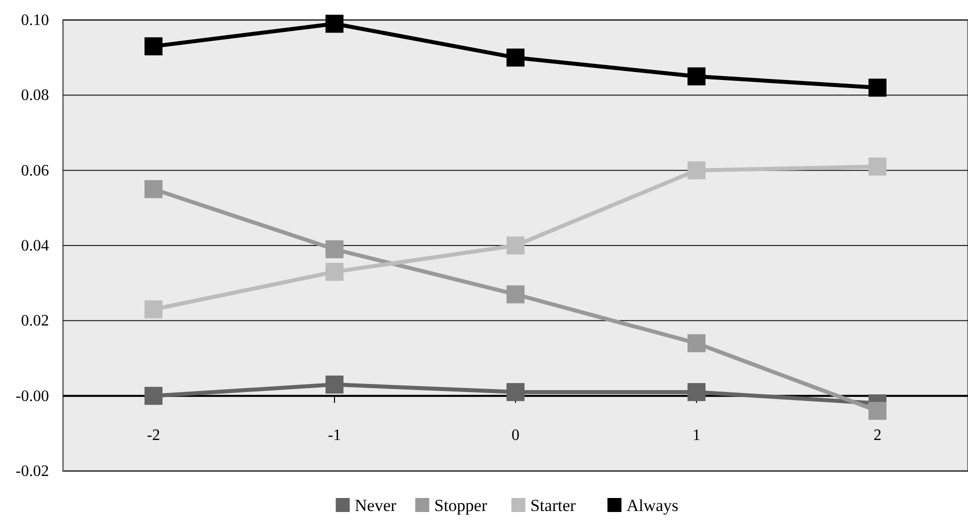 The height and width of the screenshot is (523, 968). Describe the element at coordinates (335, 435) in the screenshot. I see `x-tick-label: -1` at that location.